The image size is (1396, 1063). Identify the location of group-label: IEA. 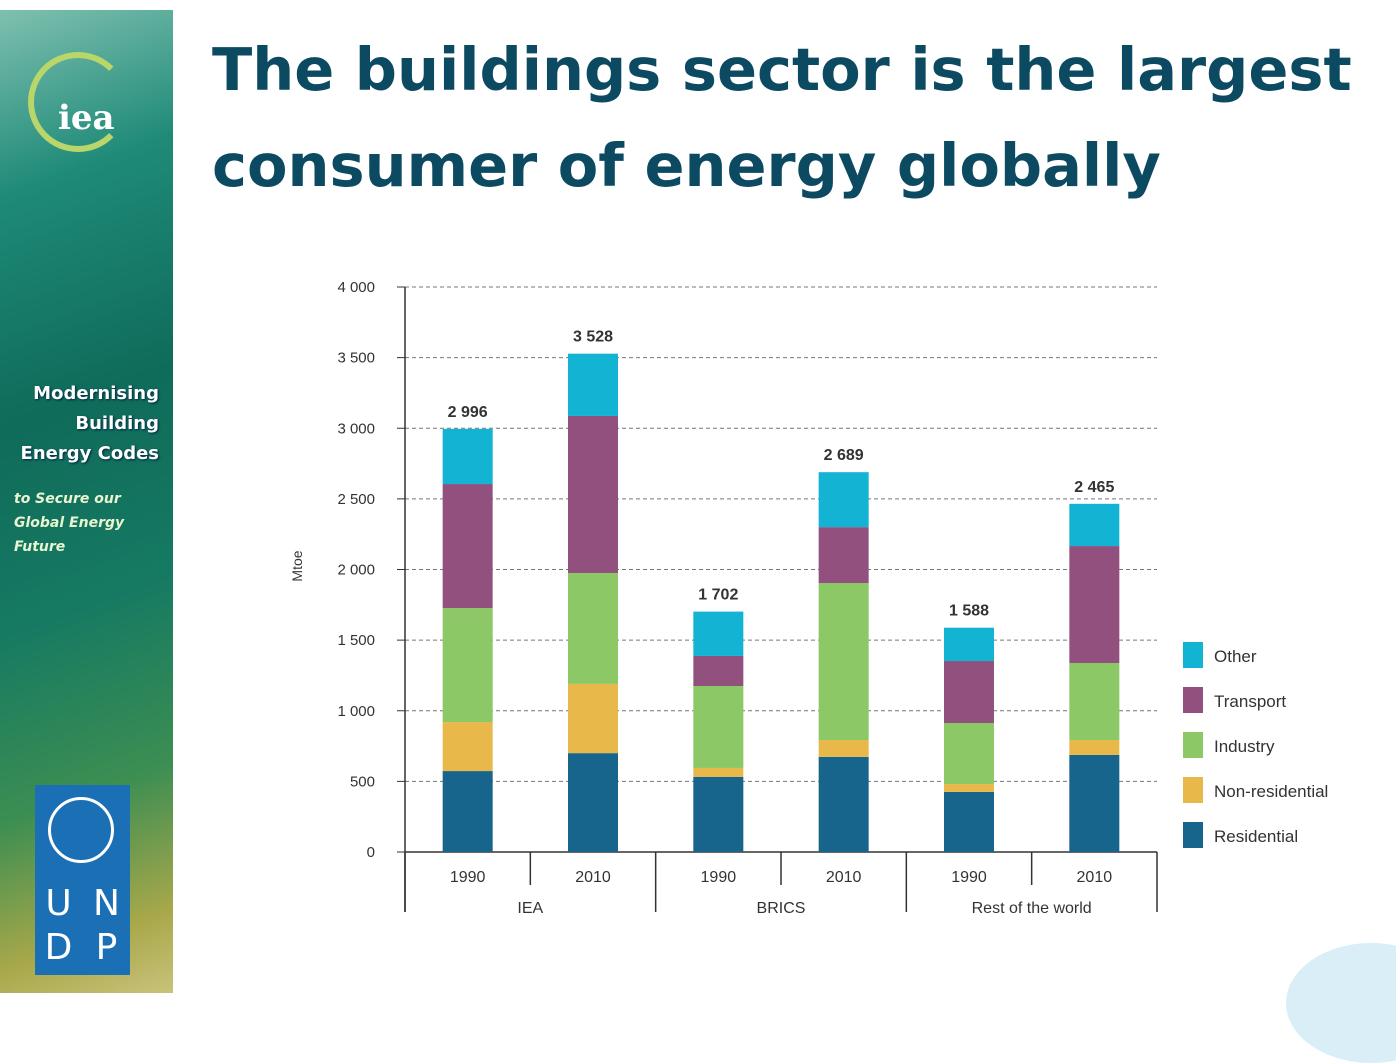
(530, 908).